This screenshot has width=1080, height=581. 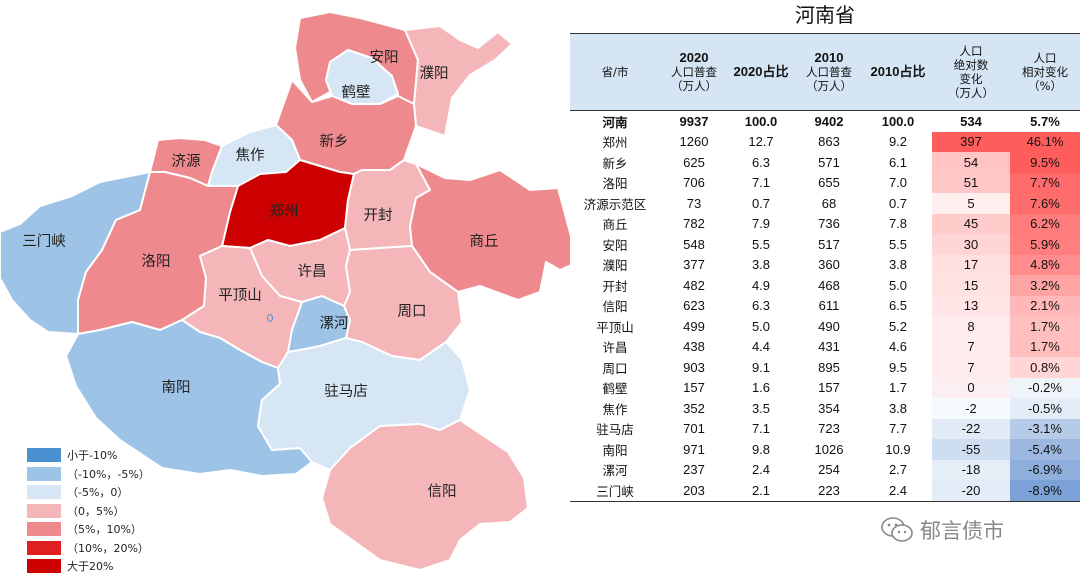 What do you see at coordinates (694, 203) in the screenshot?
I see `cell-pop2020: 73` at bounding box center [694, 203].